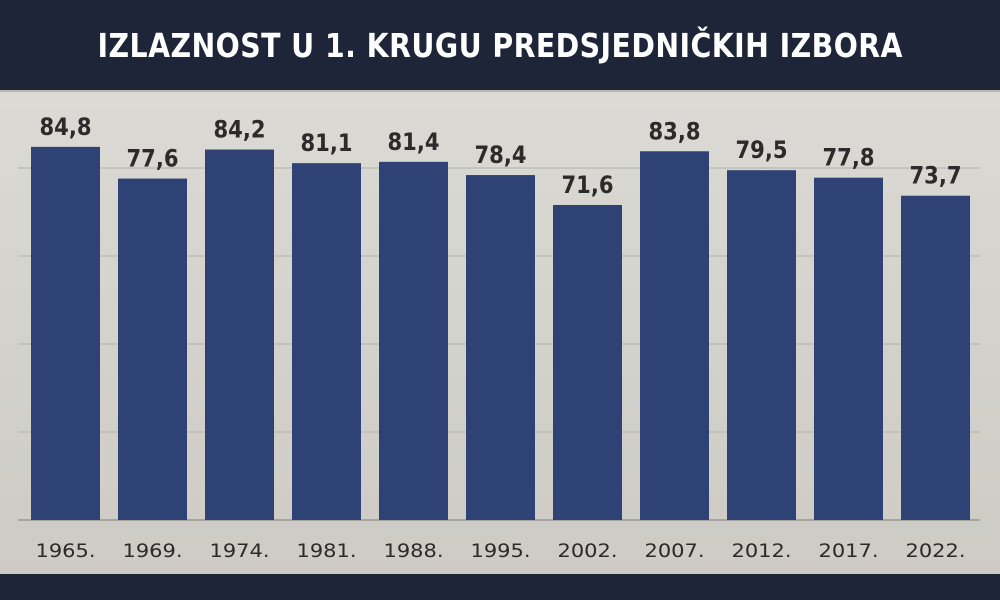 The image size is (1000, 600). Describe the element at coordinates (849, 551) in the screenshot. I see `x-tick-label-9: 2017.` at that location.